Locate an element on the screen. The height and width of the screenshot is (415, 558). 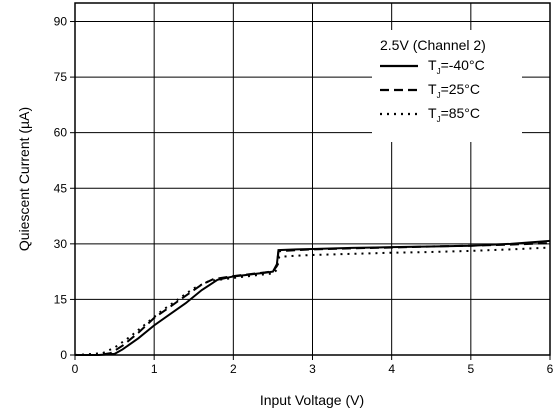
x-tick-label: 1 is located at coordinates (154, 369).